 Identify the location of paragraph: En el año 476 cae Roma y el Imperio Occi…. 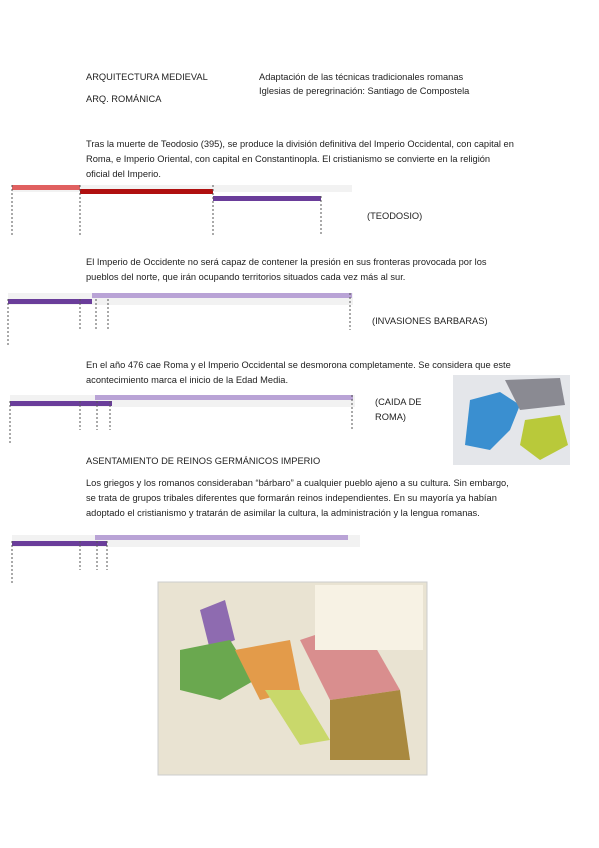
(298, 372).